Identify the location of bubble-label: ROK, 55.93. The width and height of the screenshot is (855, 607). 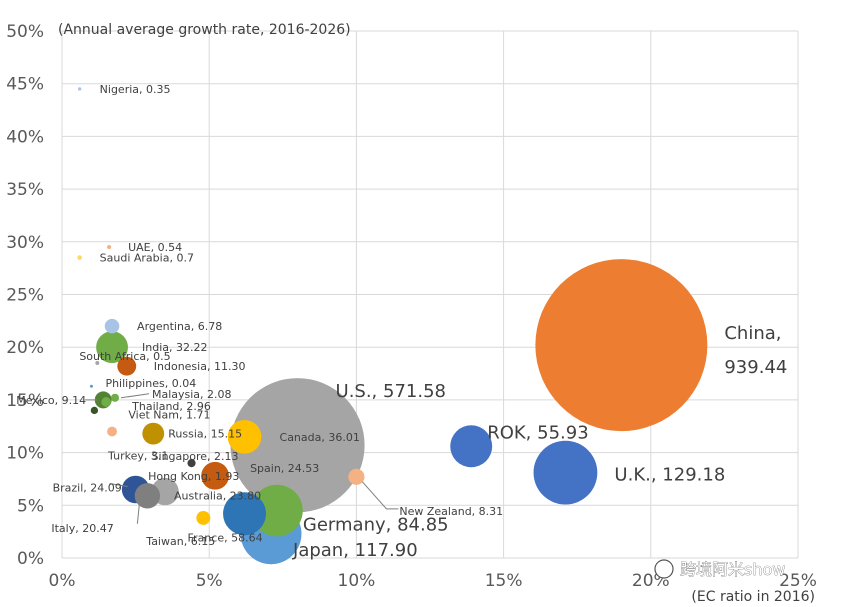
(537, 432).